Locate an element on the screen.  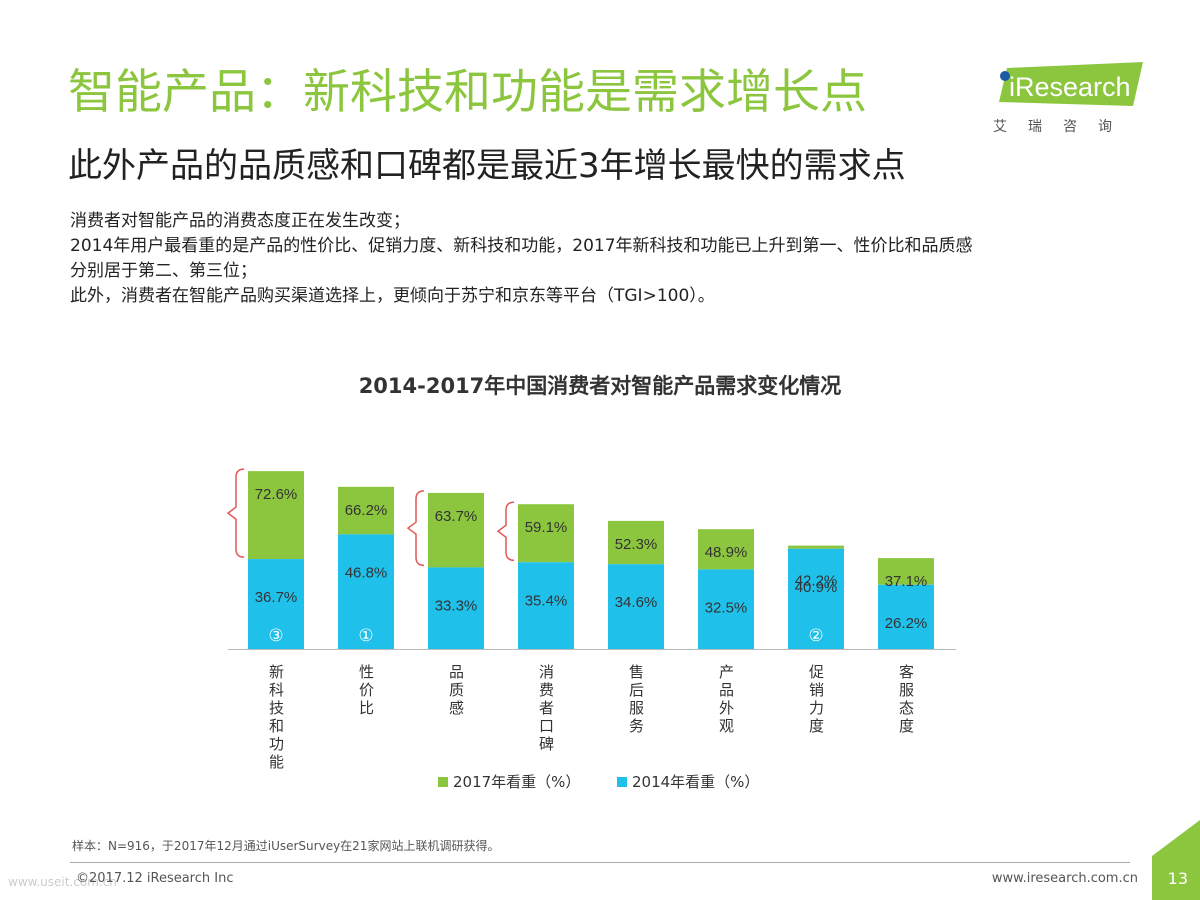
data-label-2017: 72.6% is located at coordinates (276, 494).